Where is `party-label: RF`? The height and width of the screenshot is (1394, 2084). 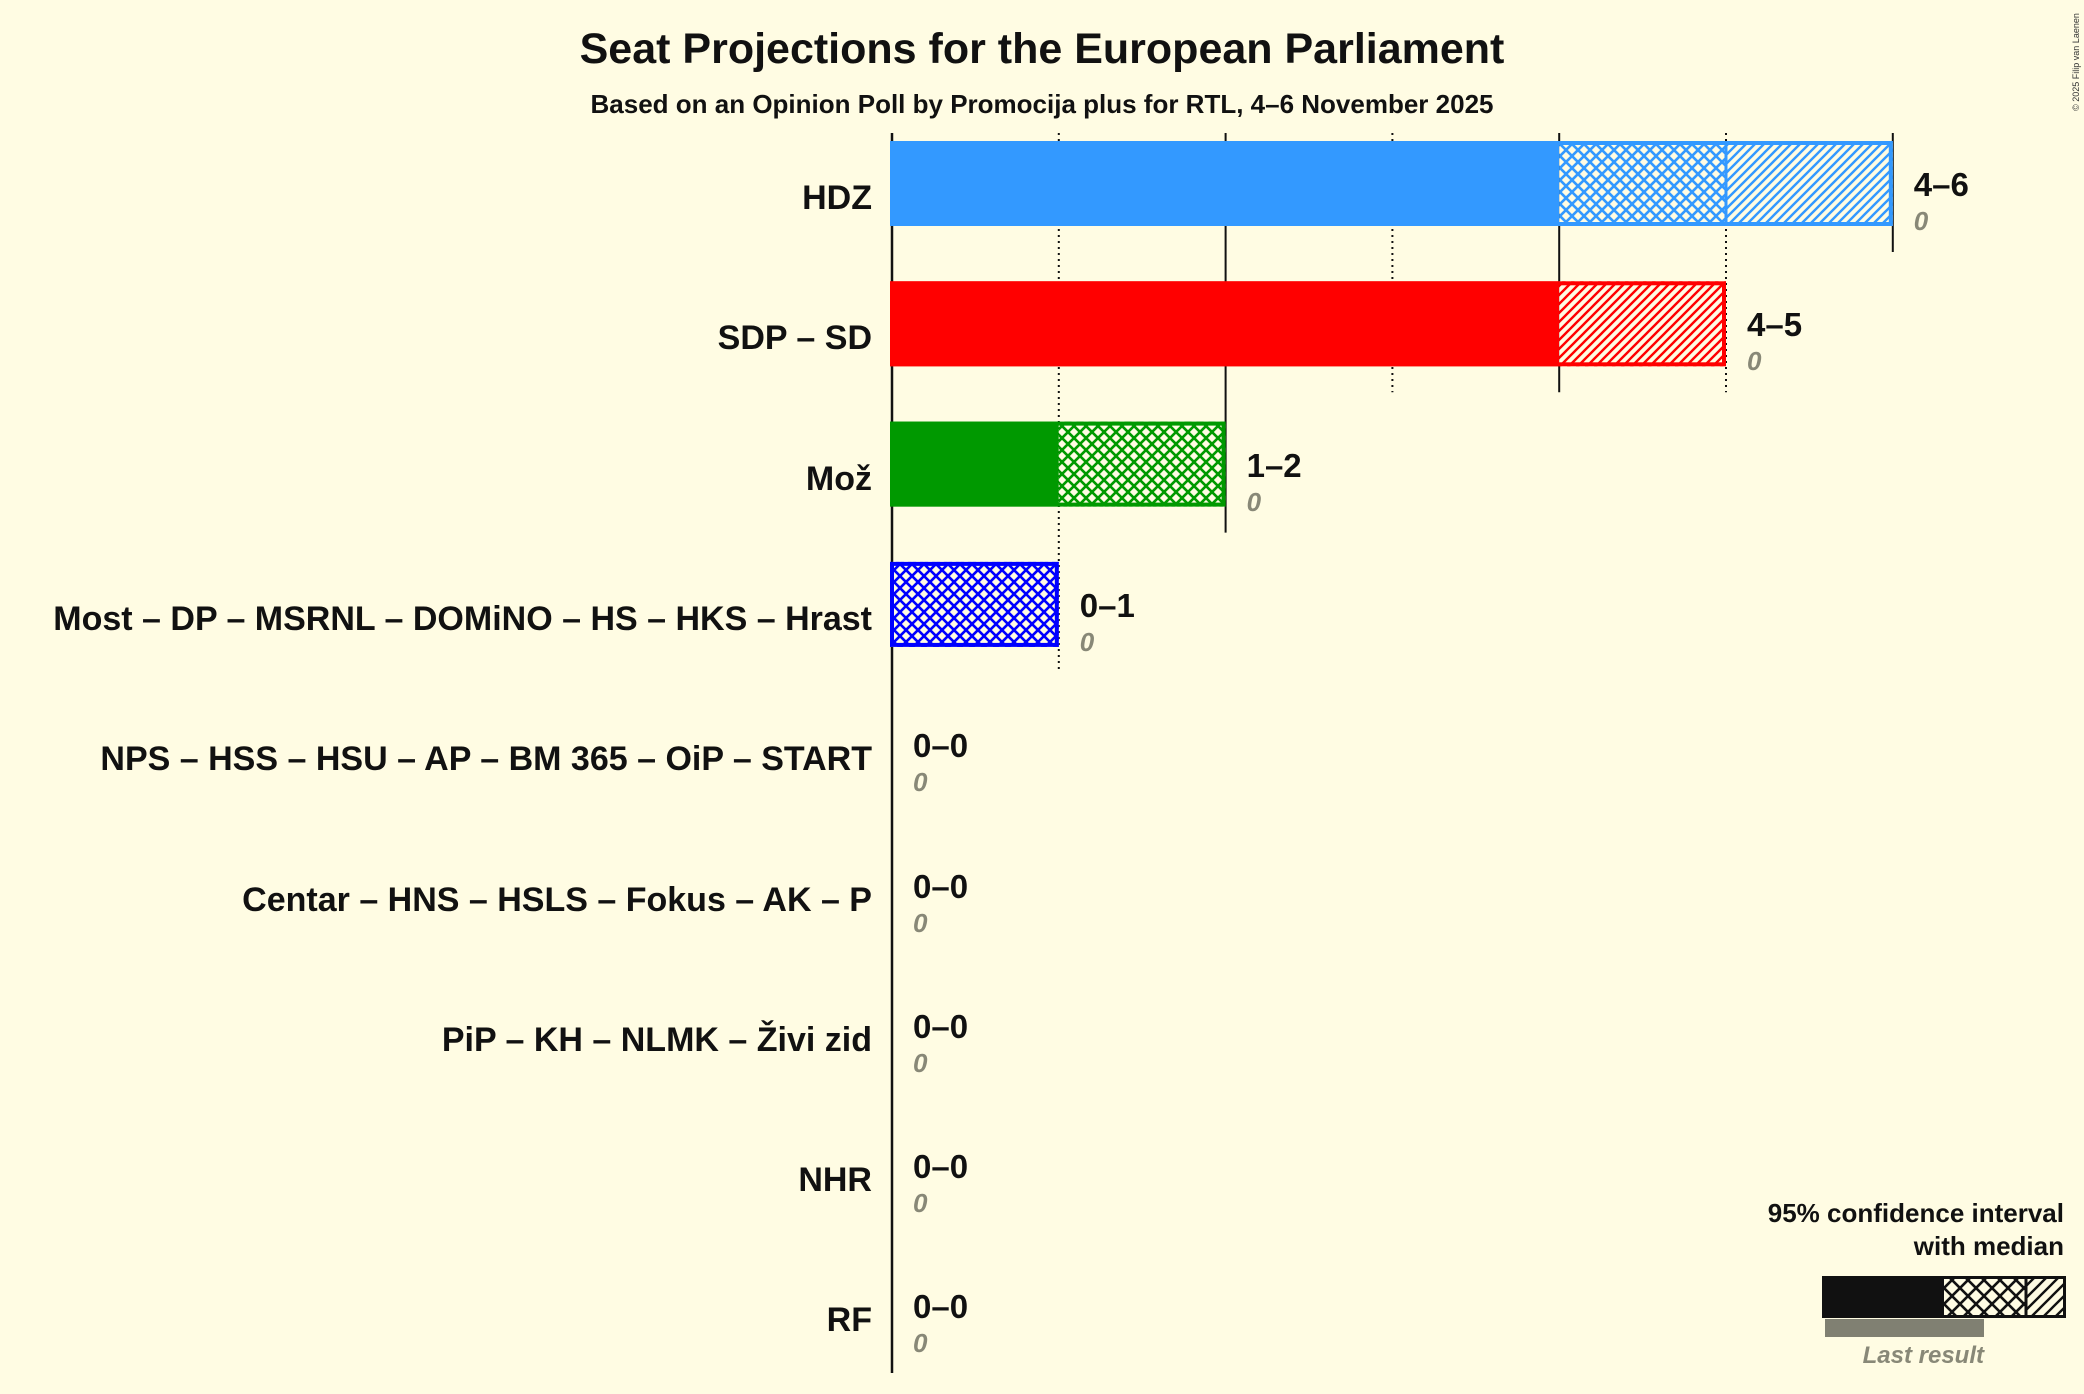
party-label: RF is located at coordinates (849, 1320).